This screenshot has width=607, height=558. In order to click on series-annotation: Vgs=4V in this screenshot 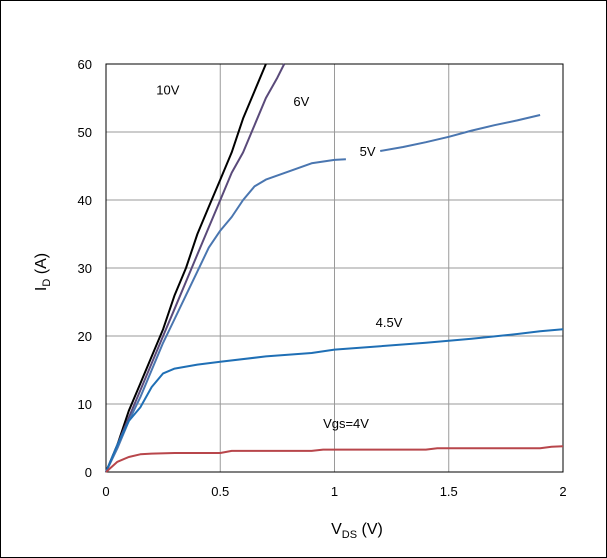, I will do `click(346, 423)`.